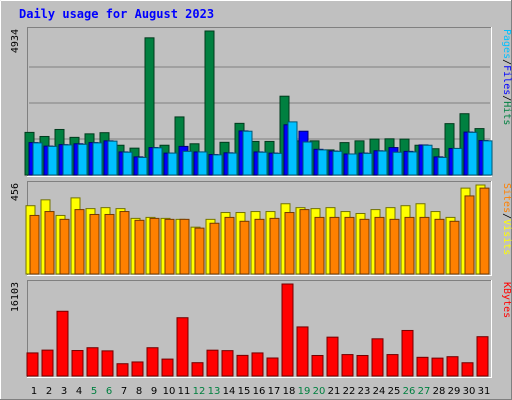 The width and height of the screenshot is (512, 400). I want to click on x-tick-label: 13, so click(214, 391).